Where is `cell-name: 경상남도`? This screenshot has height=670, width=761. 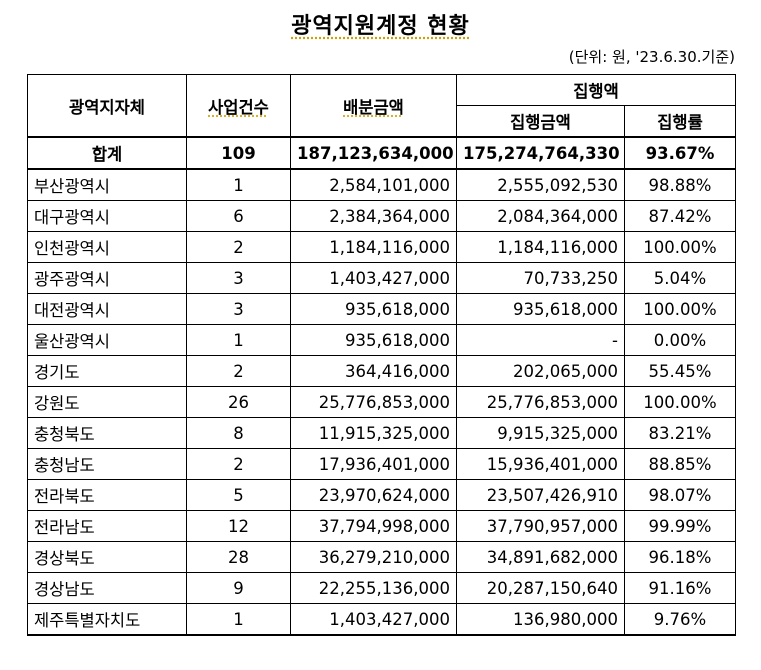 cell-name: 경상남도 is located at coordinates (107, 588).